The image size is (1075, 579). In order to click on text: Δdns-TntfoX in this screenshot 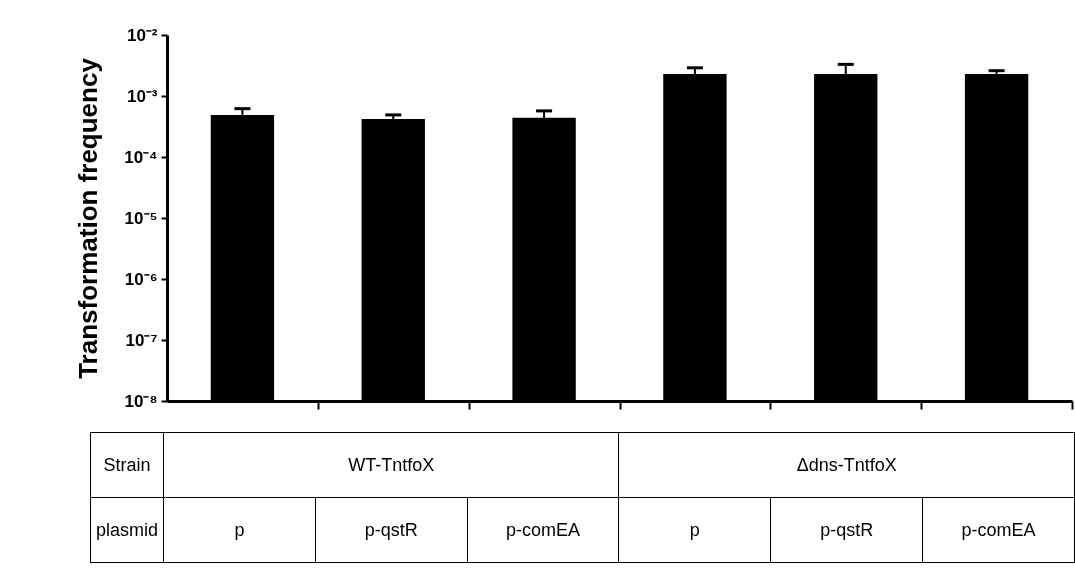, I will do `click(846, 465)`.